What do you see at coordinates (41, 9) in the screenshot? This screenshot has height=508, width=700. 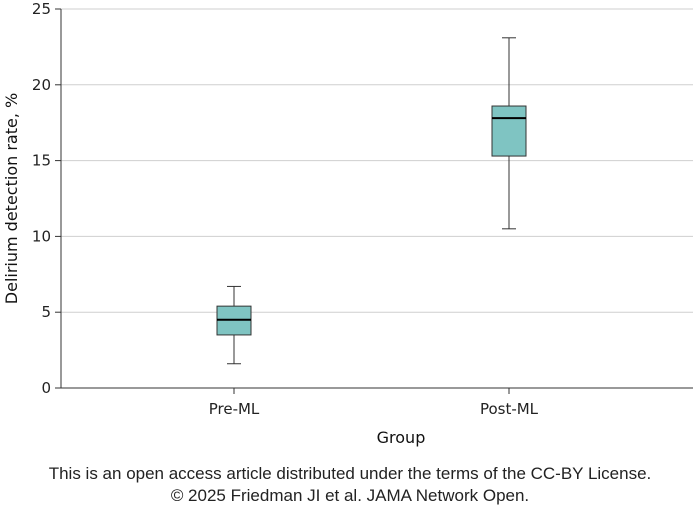 I see `y-tick-label: 25` at bounding box center [41, 9].